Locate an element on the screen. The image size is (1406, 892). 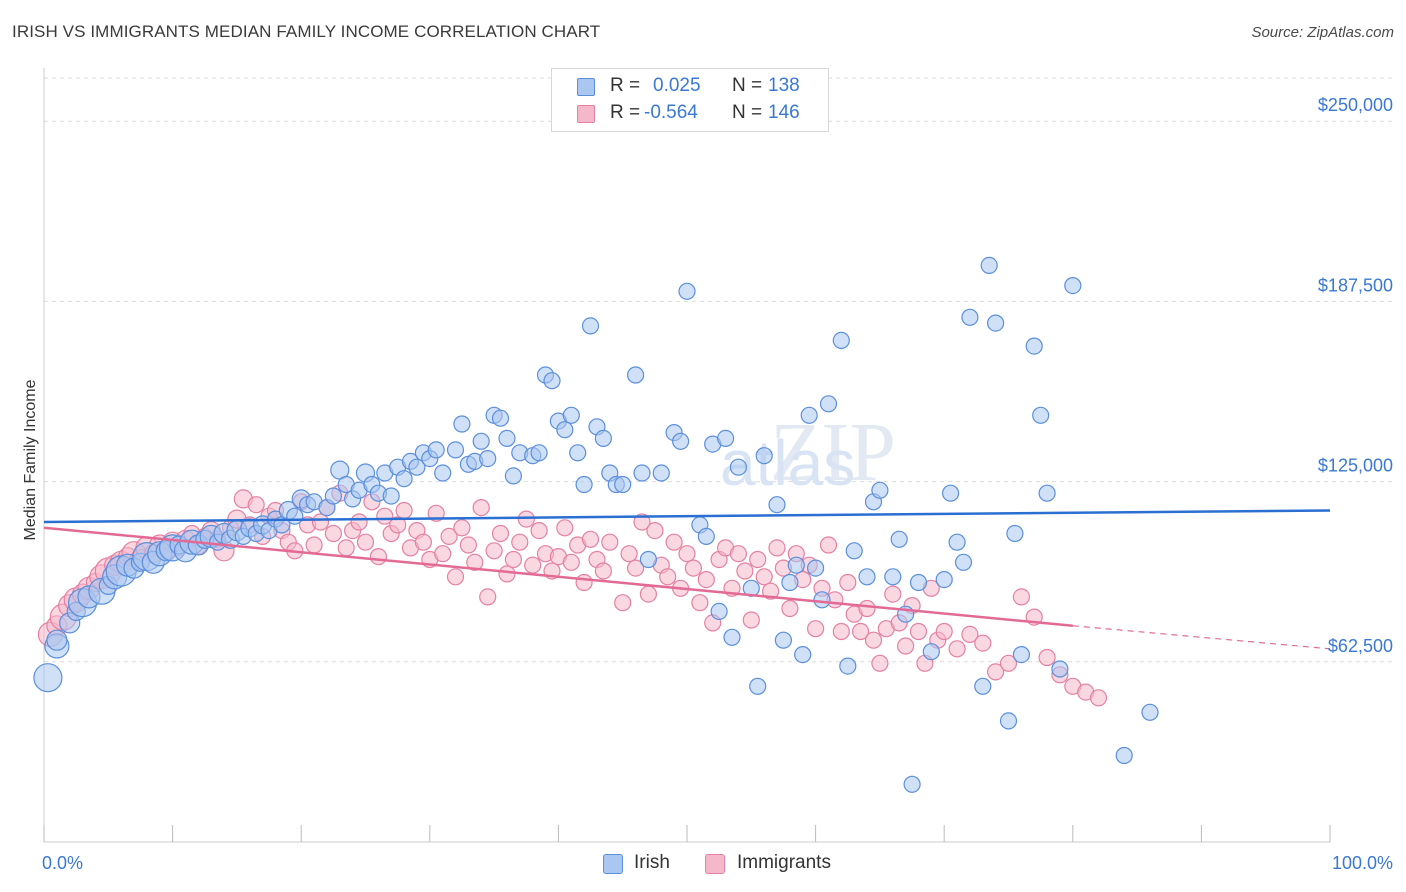
irish-r-label: R = is located at coordinates (625, 85).